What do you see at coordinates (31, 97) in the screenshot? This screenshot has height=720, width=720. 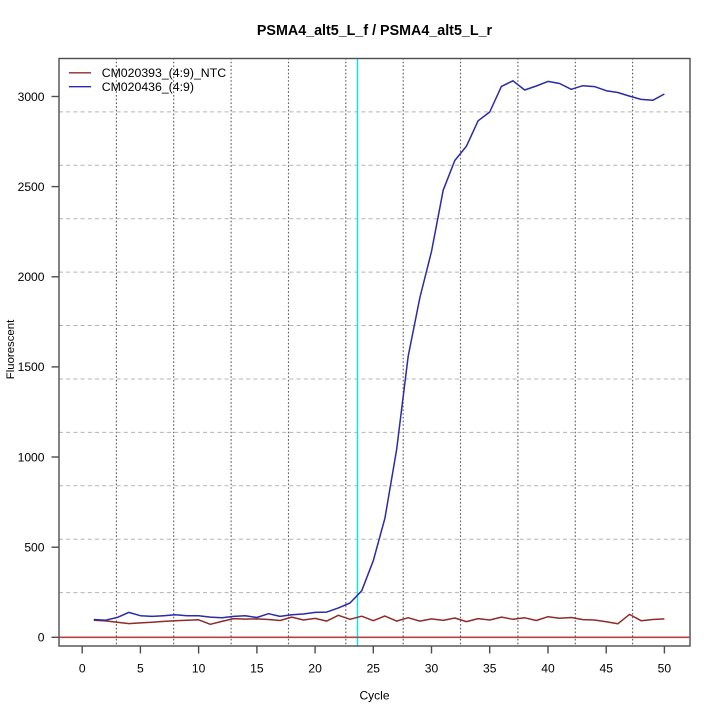 I see `svg-text: 3000` at bounding box center [31, 97].